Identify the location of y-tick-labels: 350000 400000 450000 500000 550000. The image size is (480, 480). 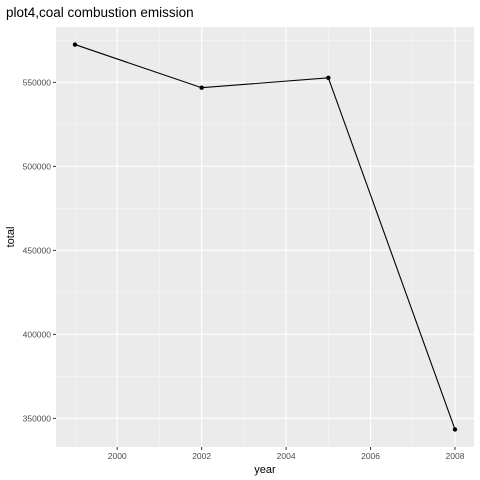
(37, 250).